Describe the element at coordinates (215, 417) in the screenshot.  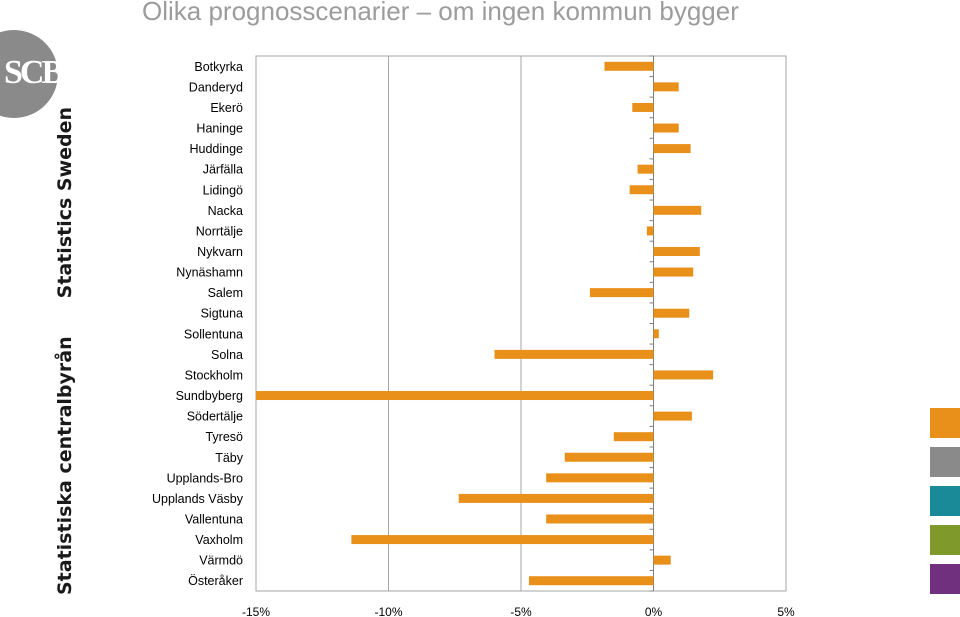
I see `category-label: Södertälje` at that location.